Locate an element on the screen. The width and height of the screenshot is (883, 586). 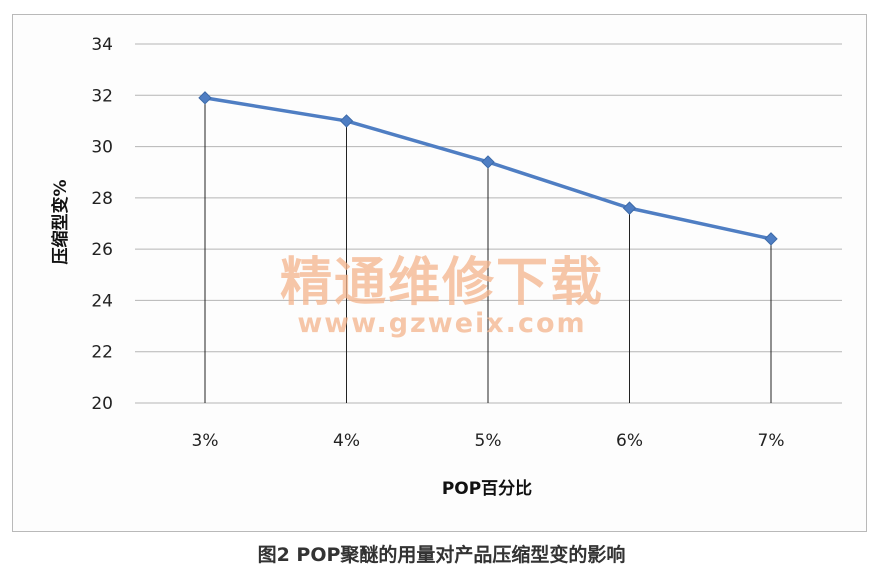
x-tick-label: 6% is located at coordinates (629, 441).